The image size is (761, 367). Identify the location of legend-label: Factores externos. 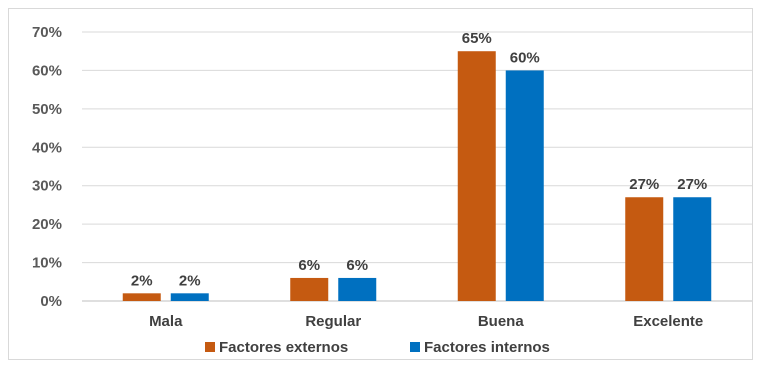
(283, 347).